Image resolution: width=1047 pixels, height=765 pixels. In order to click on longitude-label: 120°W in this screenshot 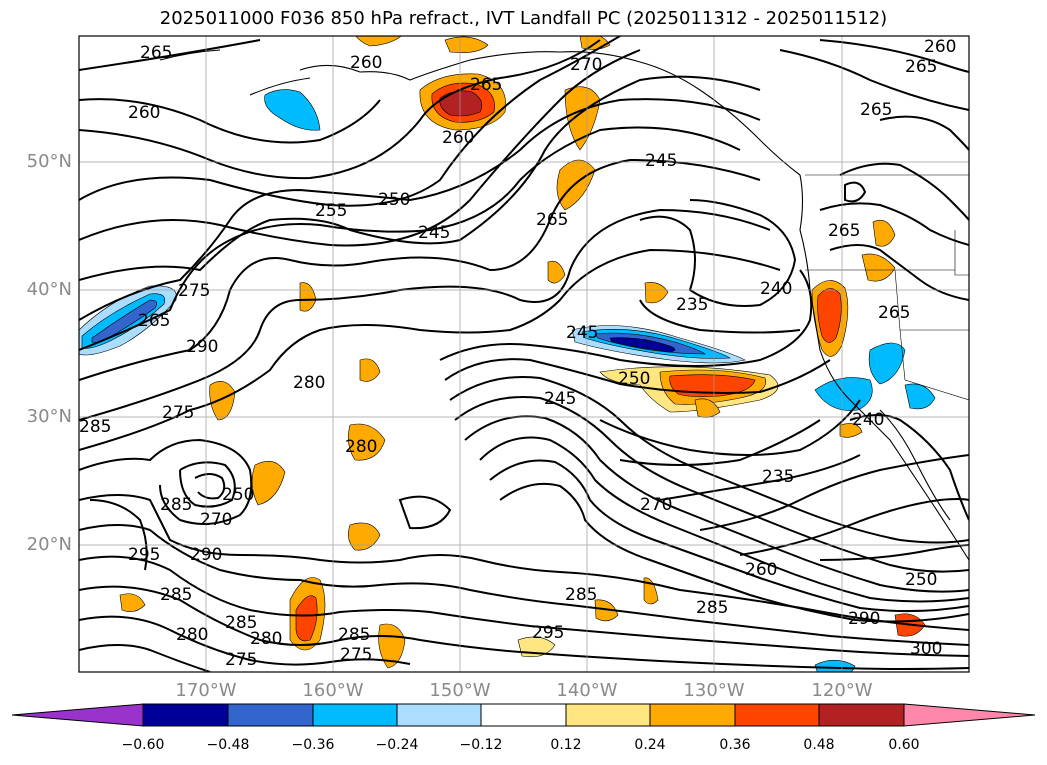, I will do `click(842, 690)`.